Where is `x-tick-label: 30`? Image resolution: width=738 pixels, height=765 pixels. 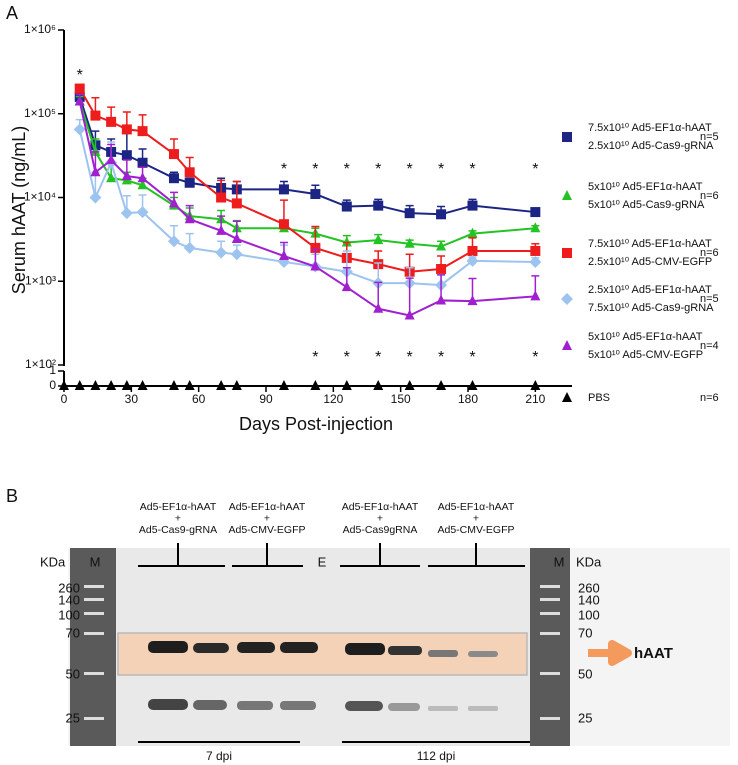 x-tick-label: 30 is located at coordinates (132, 399).